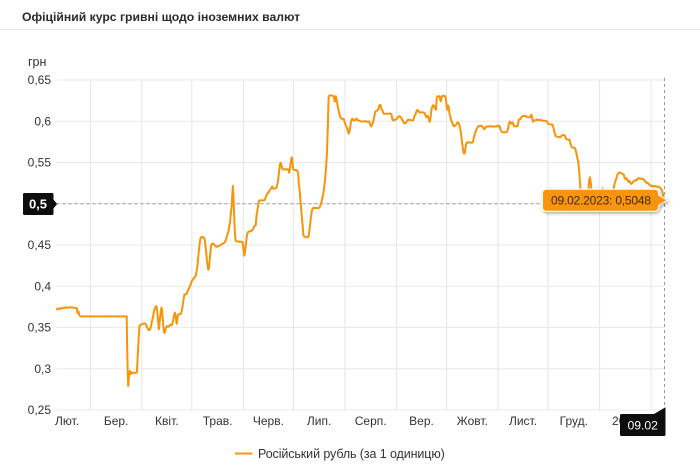 The height and width of the screenshot is (474, 700). What do you see at coordinates (116, 421) in the screenshot?
I see `svg-text: Бер.` at bounding box center [116, 421].